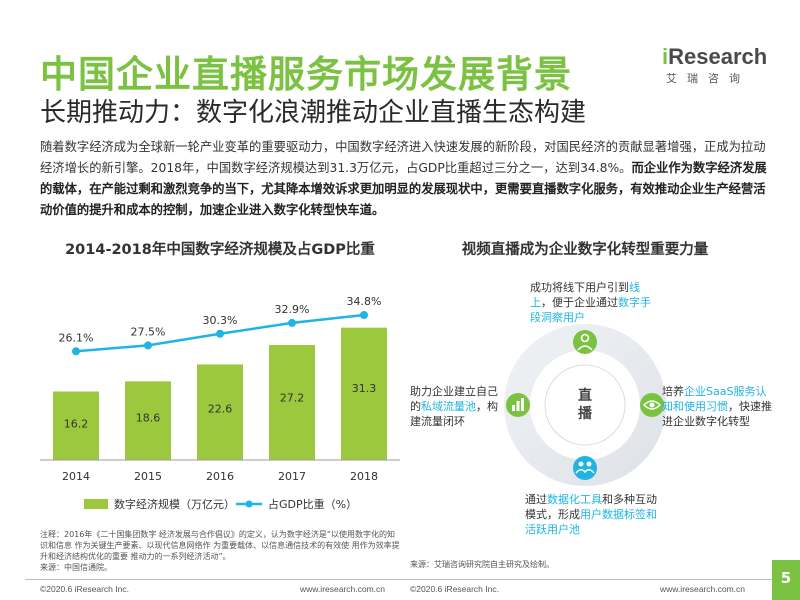 Image resolution: width=800 pixels, height=600 pixels. I want to click on logo-i: i, so click(665, 56).